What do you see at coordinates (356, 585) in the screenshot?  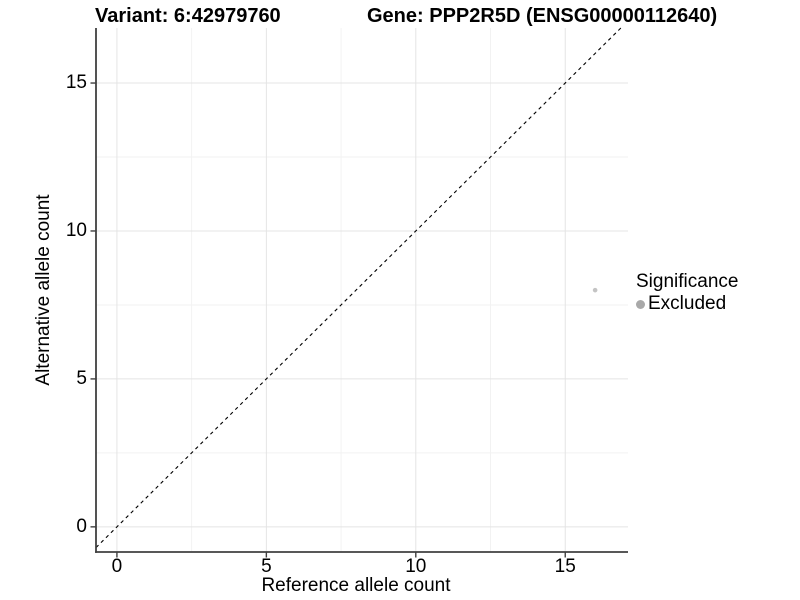 I see `x-axis-title: Reference allele count` at bounding box center [356, 585].